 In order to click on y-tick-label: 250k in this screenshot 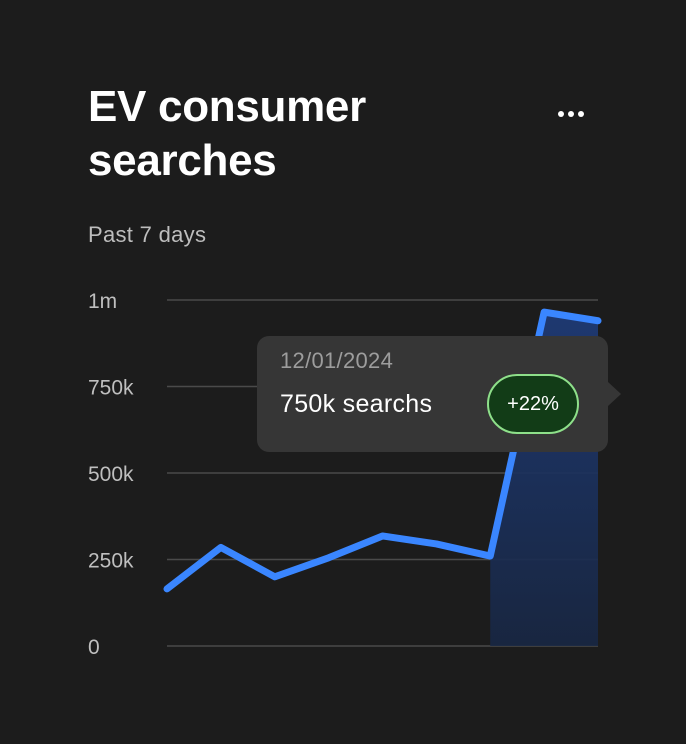, I will do `click(111, 561)`.